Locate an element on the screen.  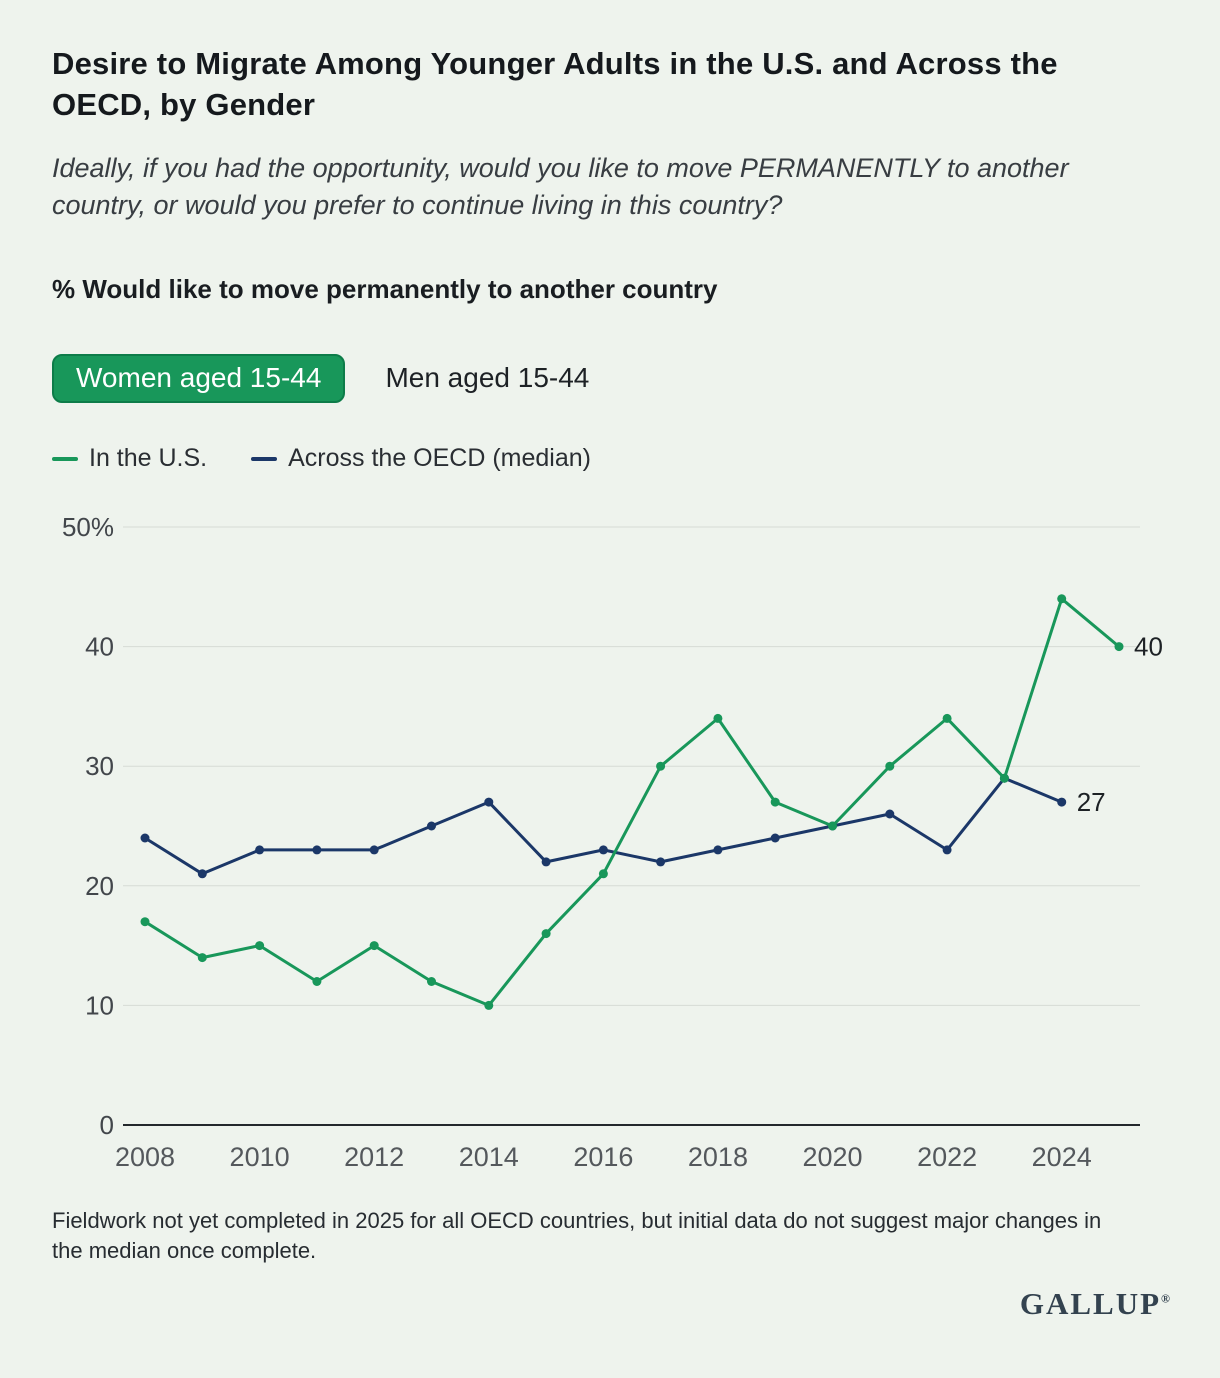
svg-text: 2008 is located at coordinates (145, 1157).